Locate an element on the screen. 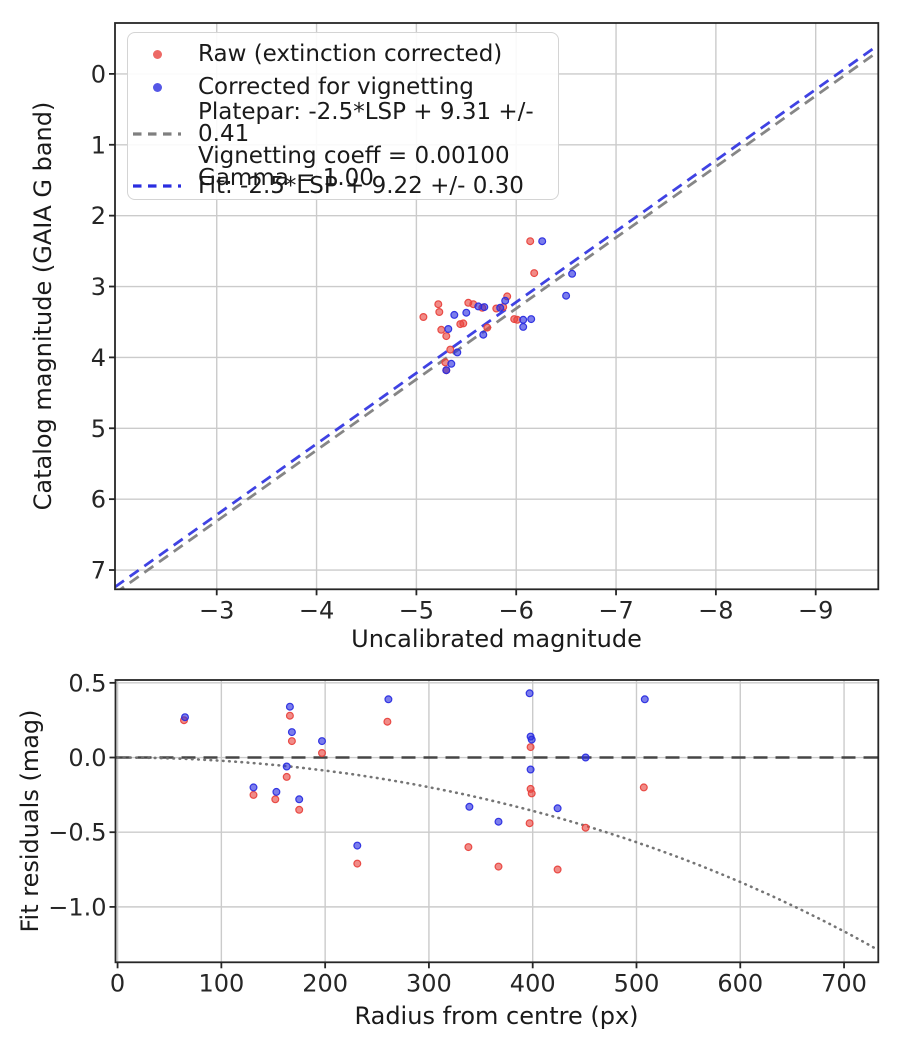 The image size is (900, 1050). legend-entry-fit: Fit: -2.5*LSP + 9.22 +/- 0.30 is located at coordinates (343, 186).